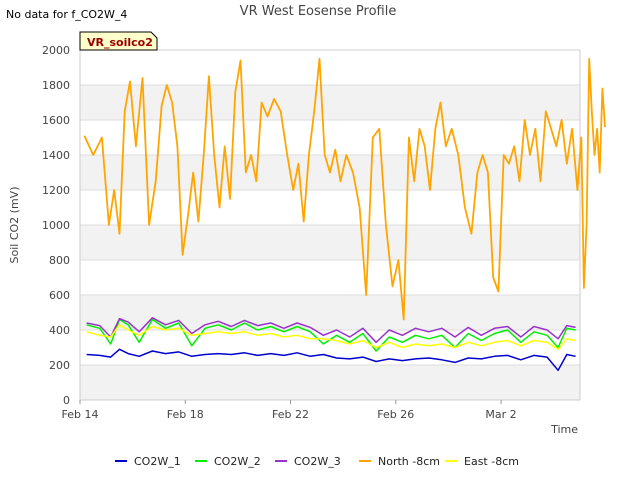 This screenshot has width=640, height=480. I want to click on y-tick-label: 1200, so click(56, 190).